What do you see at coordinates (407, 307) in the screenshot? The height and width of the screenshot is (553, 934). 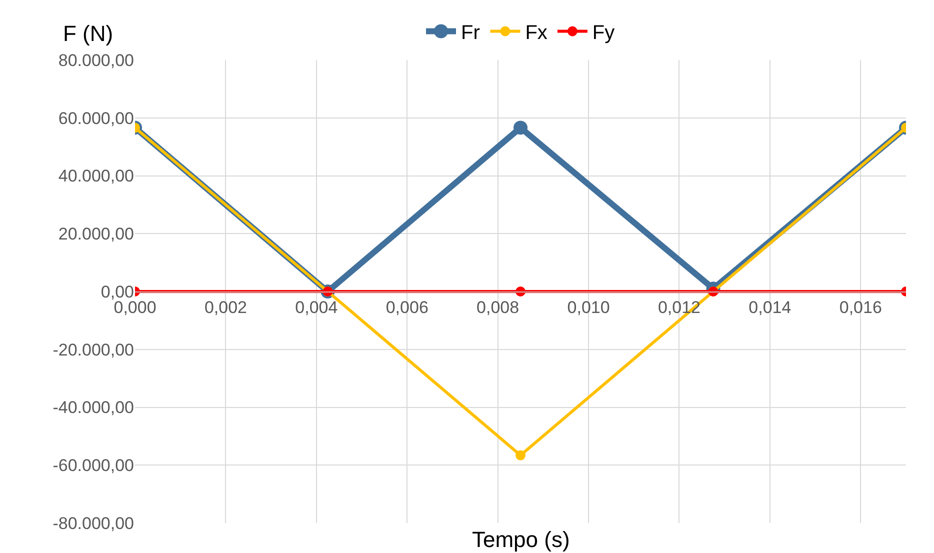 I see `x-tick-label: 0,006` at bounding box center [407, 307].